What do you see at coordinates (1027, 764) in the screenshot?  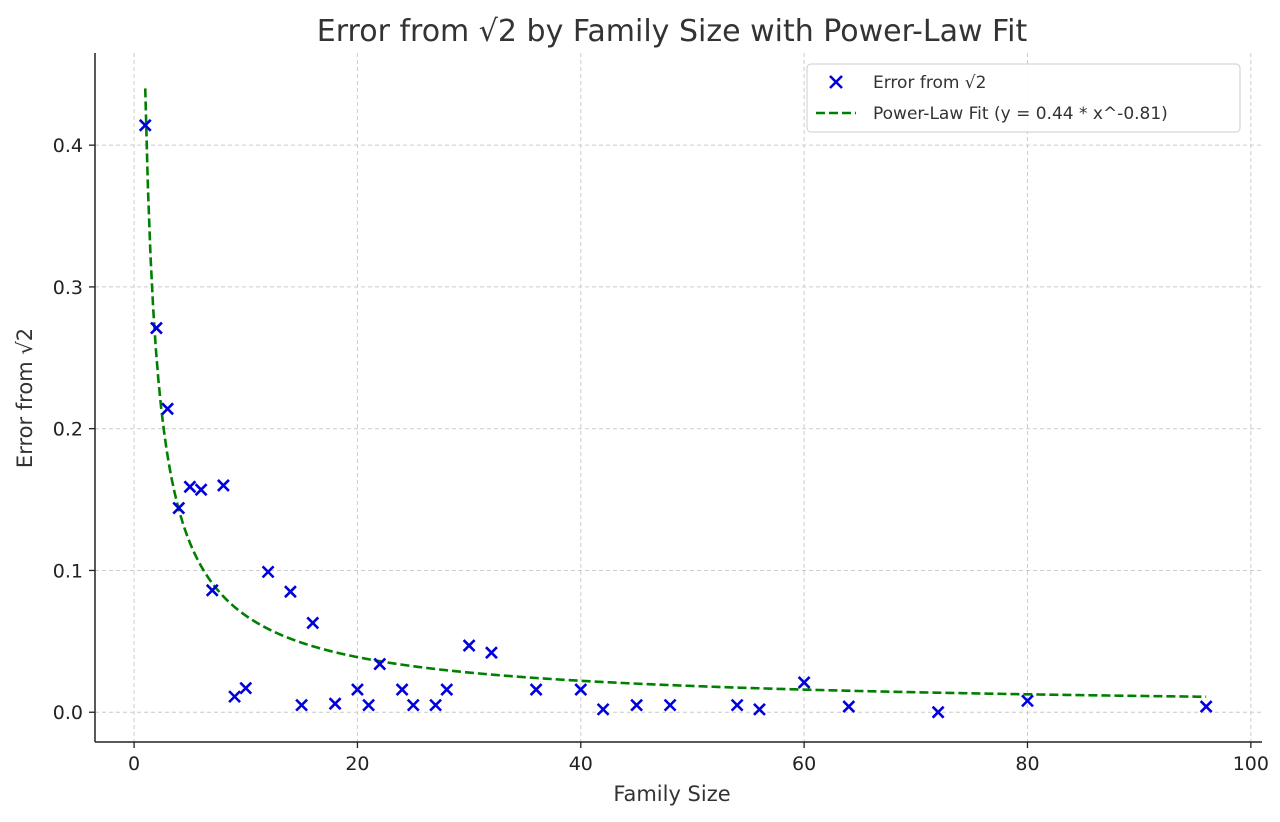 I see `x-tick-label: 80` at bounding box center [1027, 764].